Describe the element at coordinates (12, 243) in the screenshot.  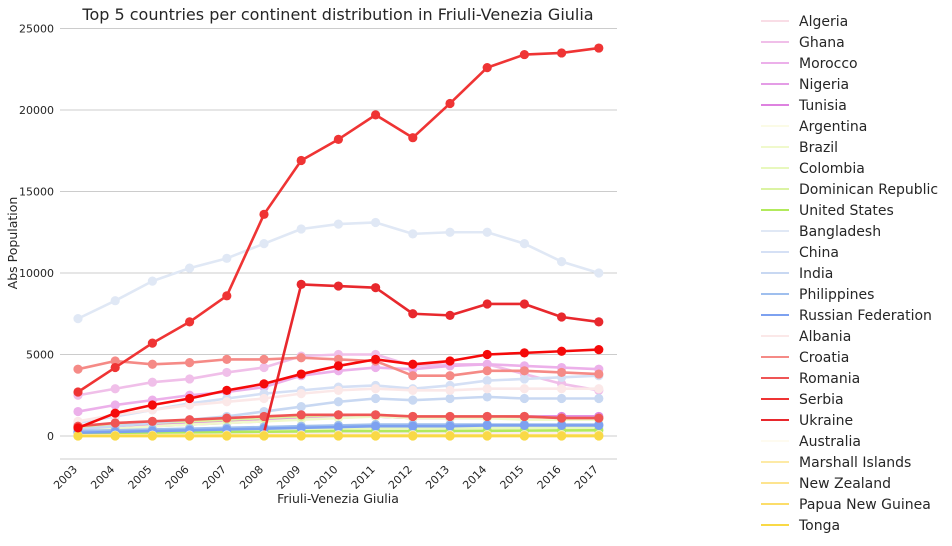
I see `y-axis-label: Abs Population` at that location.